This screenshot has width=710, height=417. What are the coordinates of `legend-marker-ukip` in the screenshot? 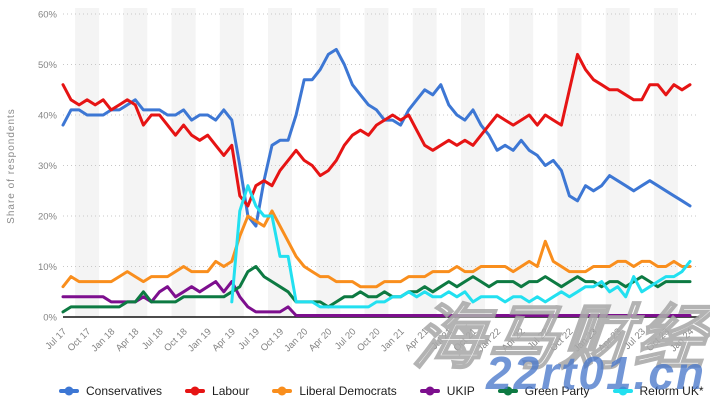 It's located at (429, 391).